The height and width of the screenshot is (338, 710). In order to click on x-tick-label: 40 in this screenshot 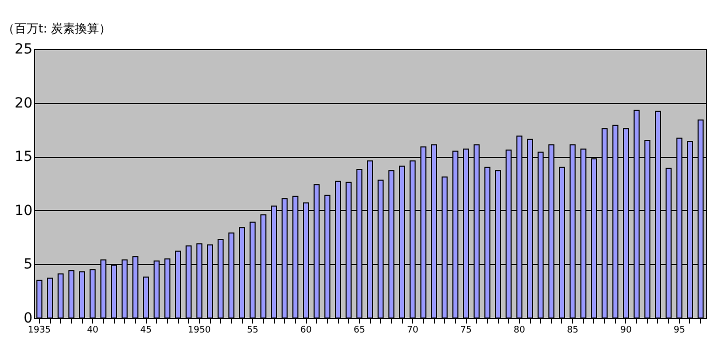, I will do `click(92, 331)`.